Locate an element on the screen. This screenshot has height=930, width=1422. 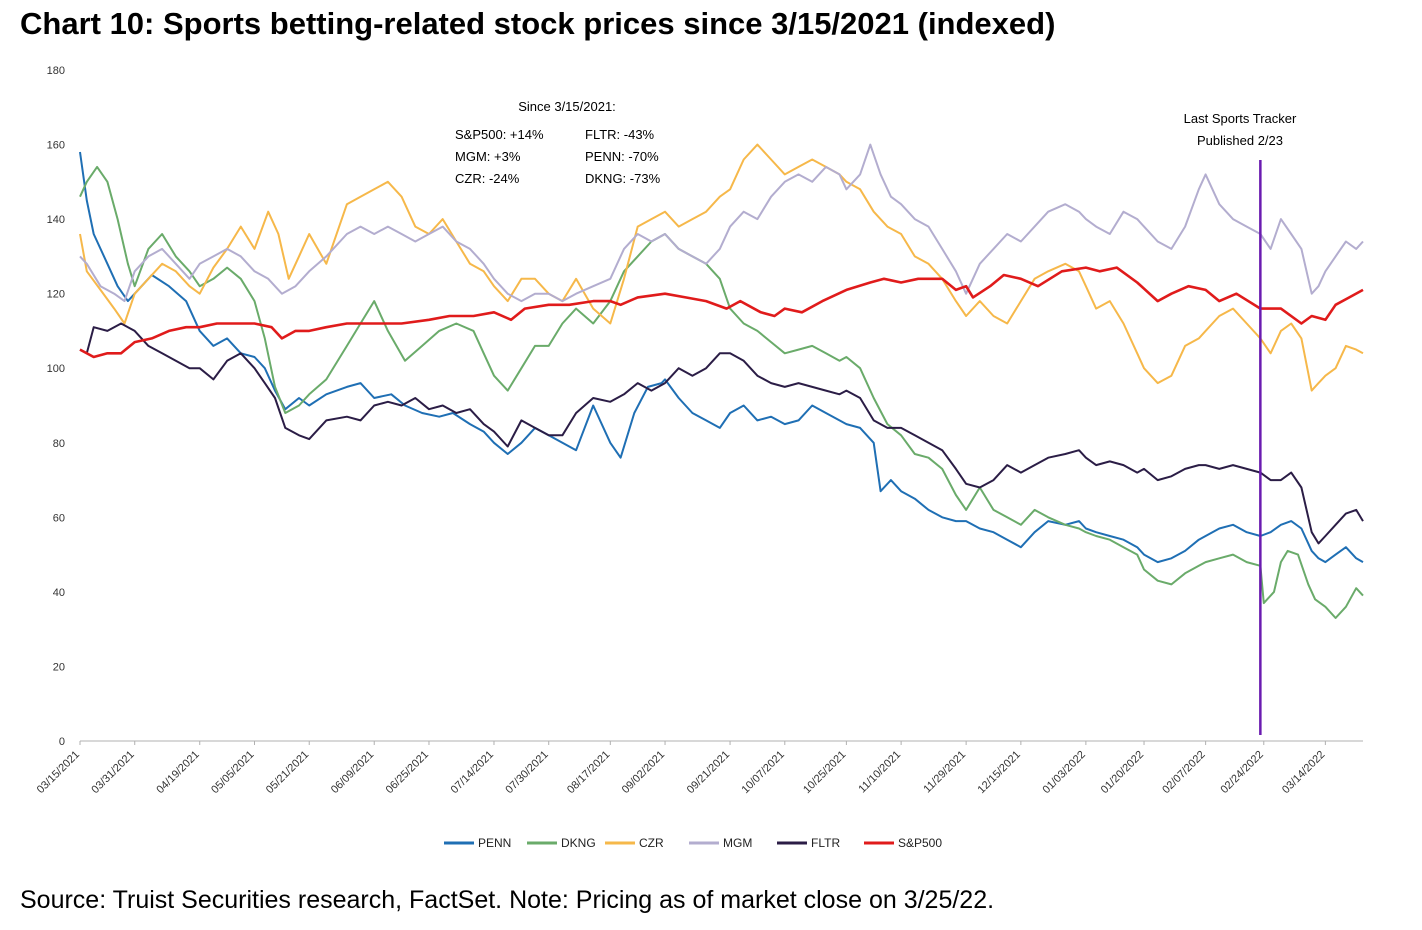
x-tick-label: 09/21/2021 is located at coordinates (708, 772).